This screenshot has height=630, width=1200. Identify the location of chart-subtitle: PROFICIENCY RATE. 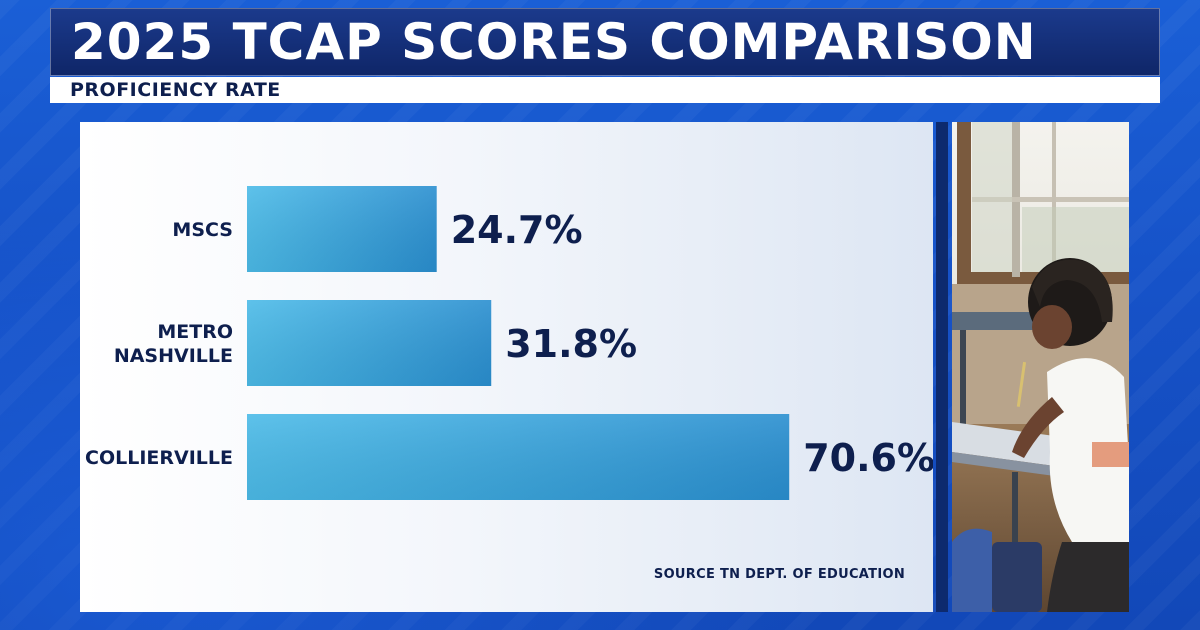
(175, 90).